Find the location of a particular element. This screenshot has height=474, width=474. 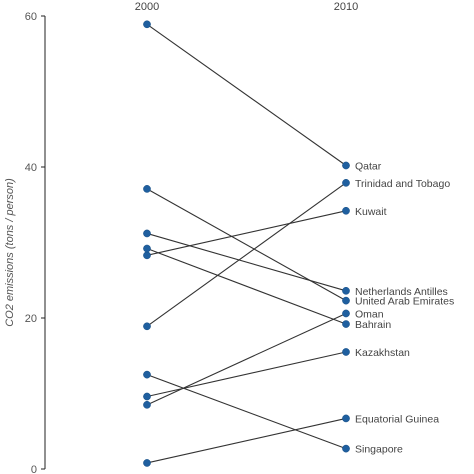

point-2010-kuwait is located at coordinates (346, 210).